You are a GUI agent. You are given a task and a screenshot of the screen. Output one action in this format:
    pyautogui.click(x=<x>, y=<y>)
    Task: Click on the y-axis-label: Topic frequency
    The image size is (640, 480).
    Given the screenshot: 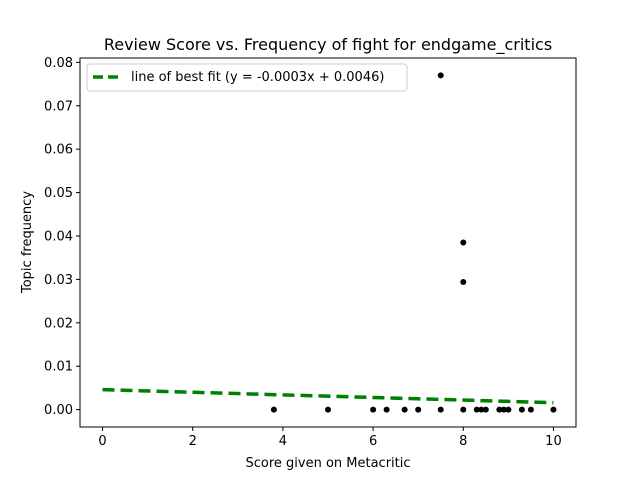 What is the action you would take?
    pyautogui.click(x=27, y=242)
    